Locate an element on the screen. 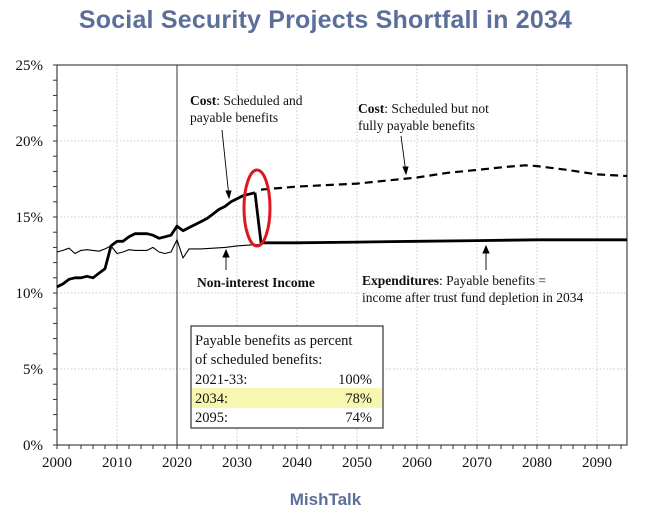 This screenshot has height=527, width=651. footer-brand: MishTalk is located at coordinates (325, 499).